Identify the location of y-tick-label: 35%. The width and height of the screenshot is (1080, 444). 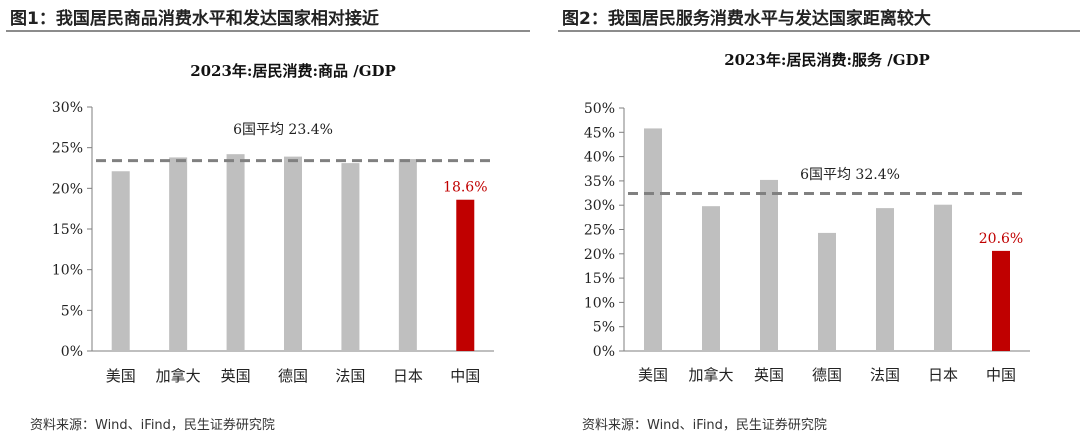
(599, 182).